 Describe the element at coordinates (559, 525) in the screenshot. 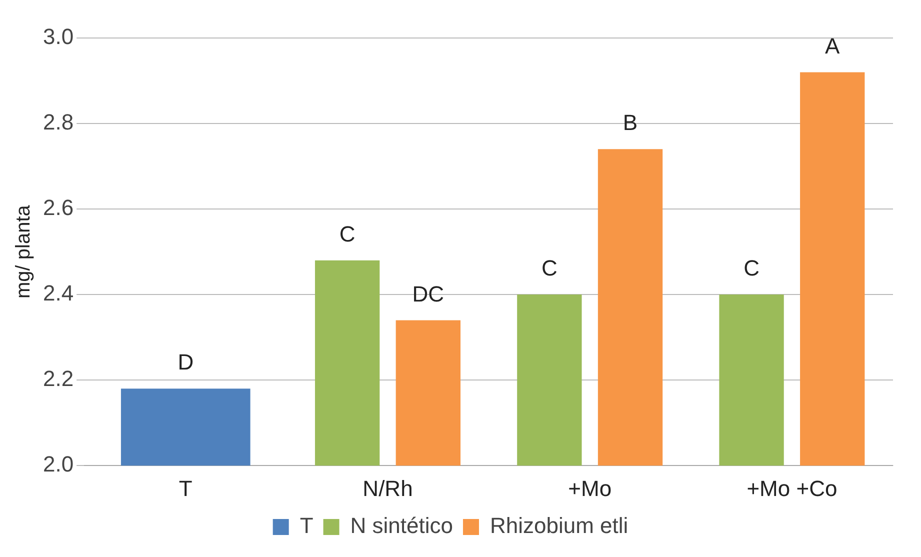

I see `legend-label: Rhizobium etli` at that location.